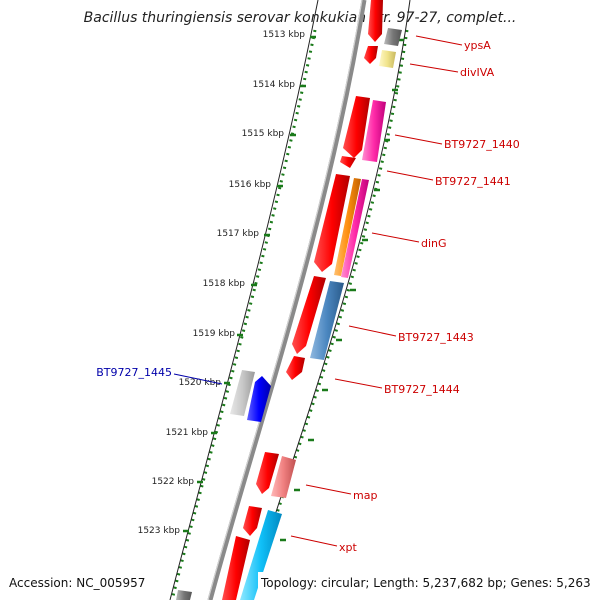  Describe the element at coordinates (477, 45) in the screenshot. I see `gene-label-ypsA: ypsA` at that location.